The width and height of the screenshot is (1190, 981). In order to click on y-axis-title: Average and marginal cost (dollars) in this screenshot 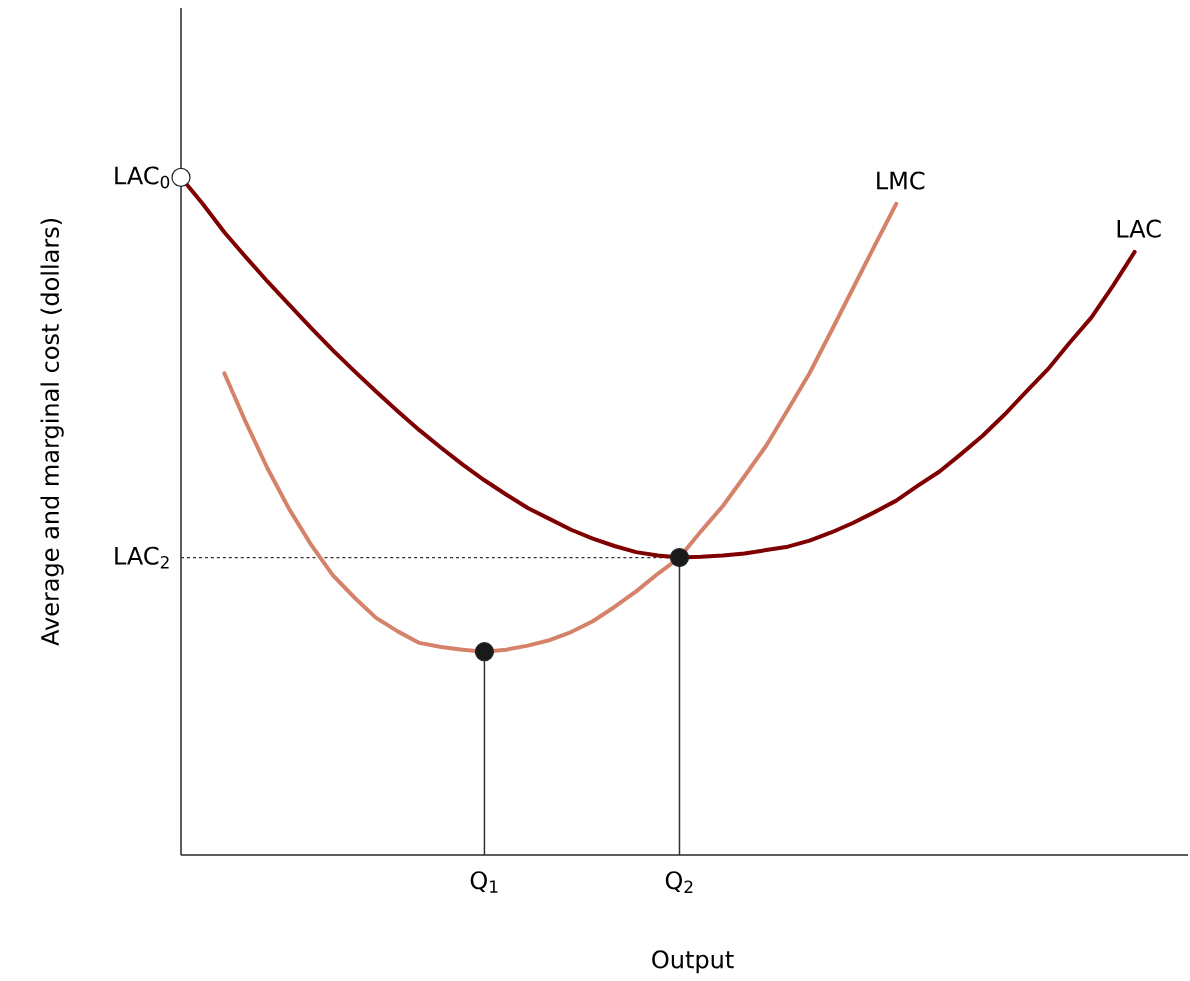, I will do `click(52, 432)`.